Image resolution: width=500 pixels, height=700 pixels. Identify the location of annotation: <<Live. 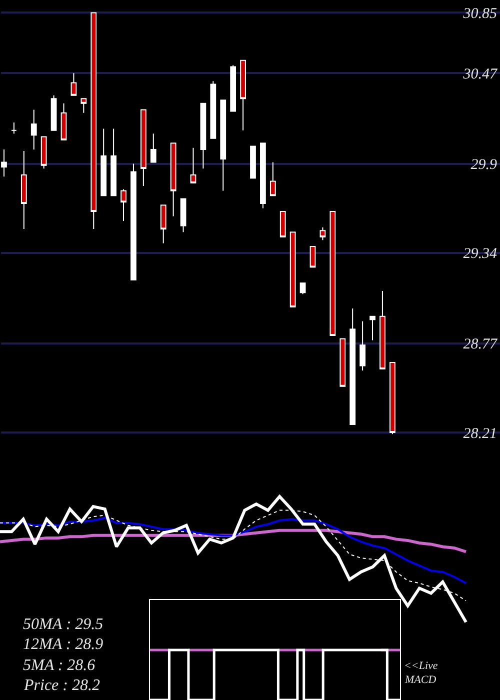
(421, 666).